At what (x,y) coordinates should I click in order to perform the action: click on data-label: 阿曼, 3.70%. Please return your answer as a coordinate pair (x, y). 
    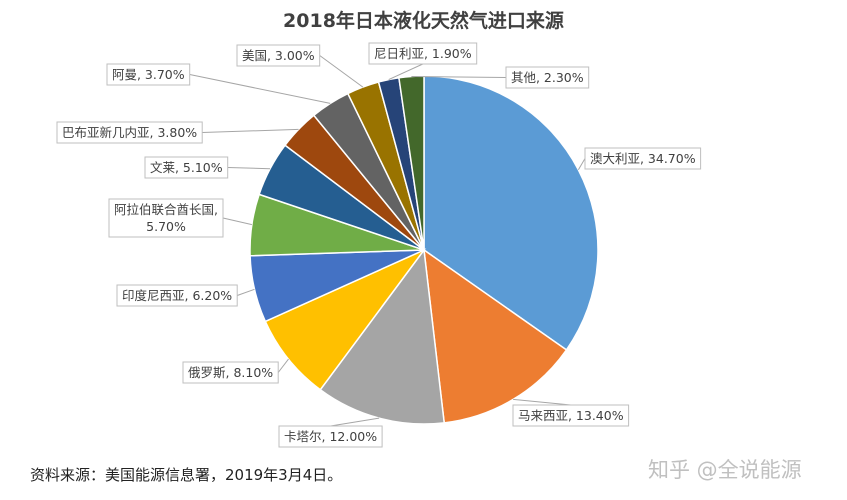
    Looking at the image, I should click on (148, 74).